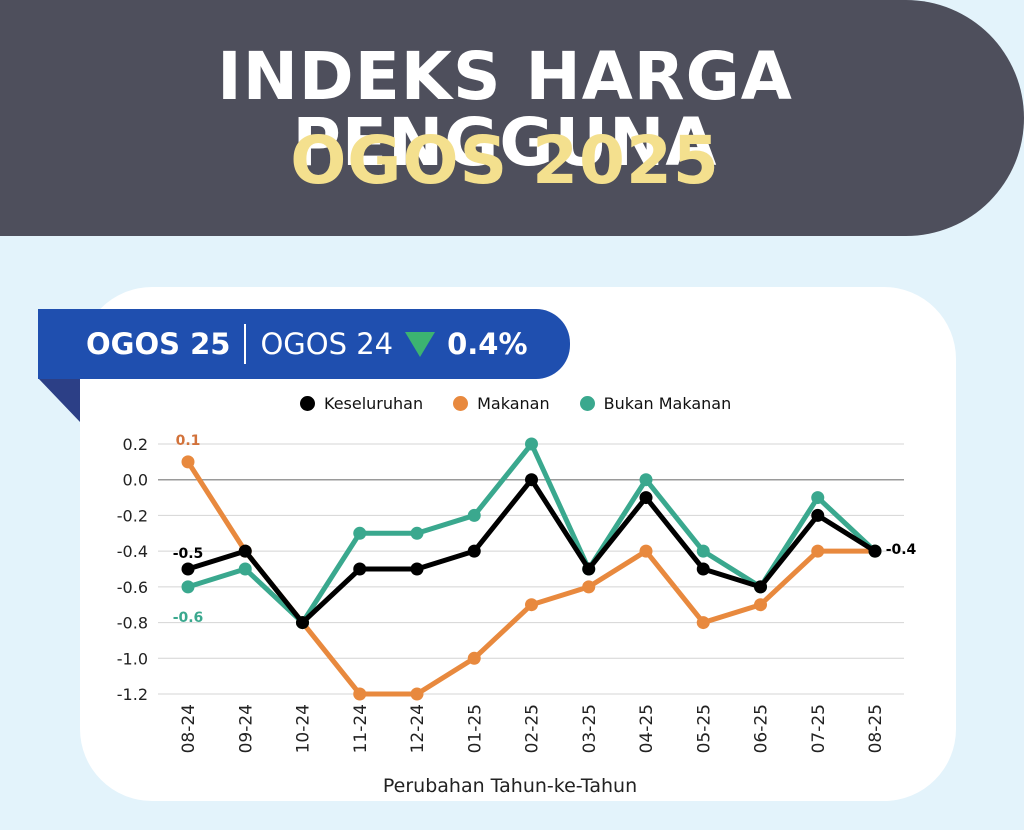  Describe the element at coordinates (188, 441) in the screenshot. I see `data-label: 0.1` at that location.